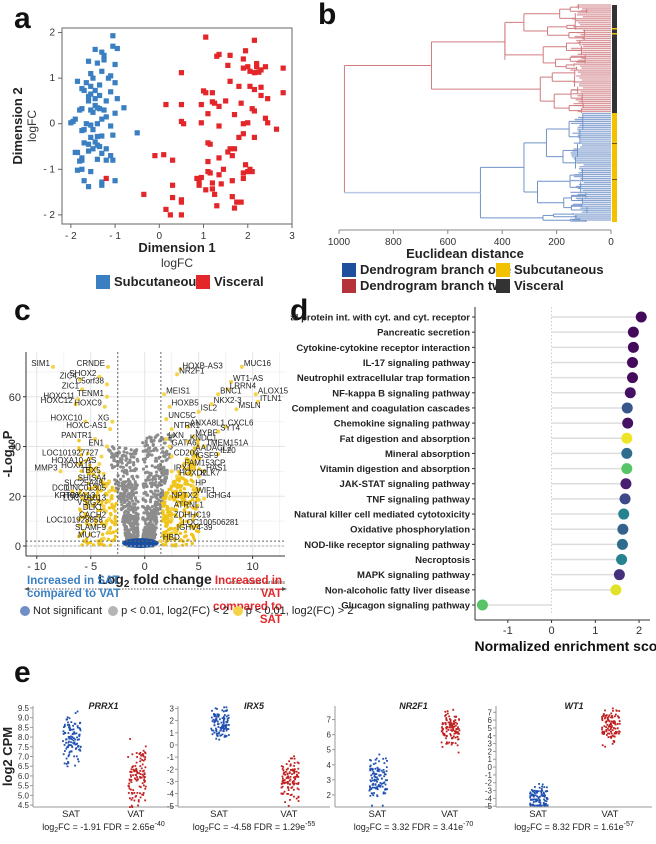  I want to click on legend-dot-sig-large, so click(237, 611).